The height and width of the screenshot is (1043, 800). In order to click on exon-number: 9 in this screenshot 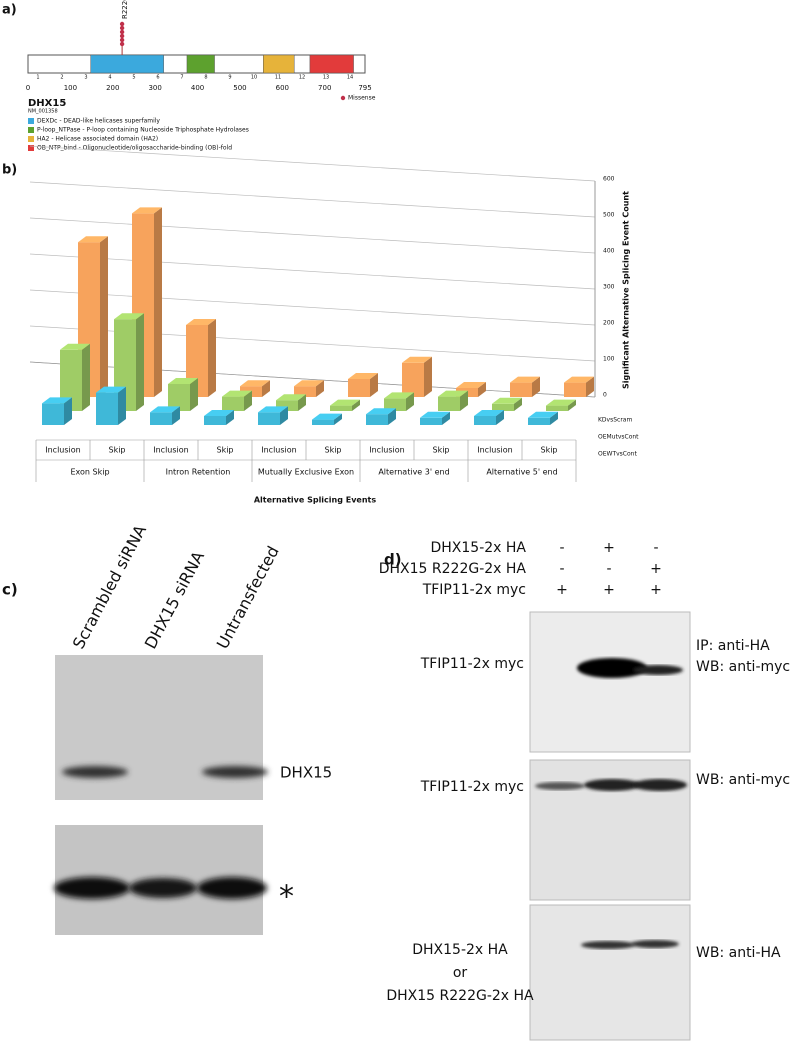, I will do `click(229, 78)`.